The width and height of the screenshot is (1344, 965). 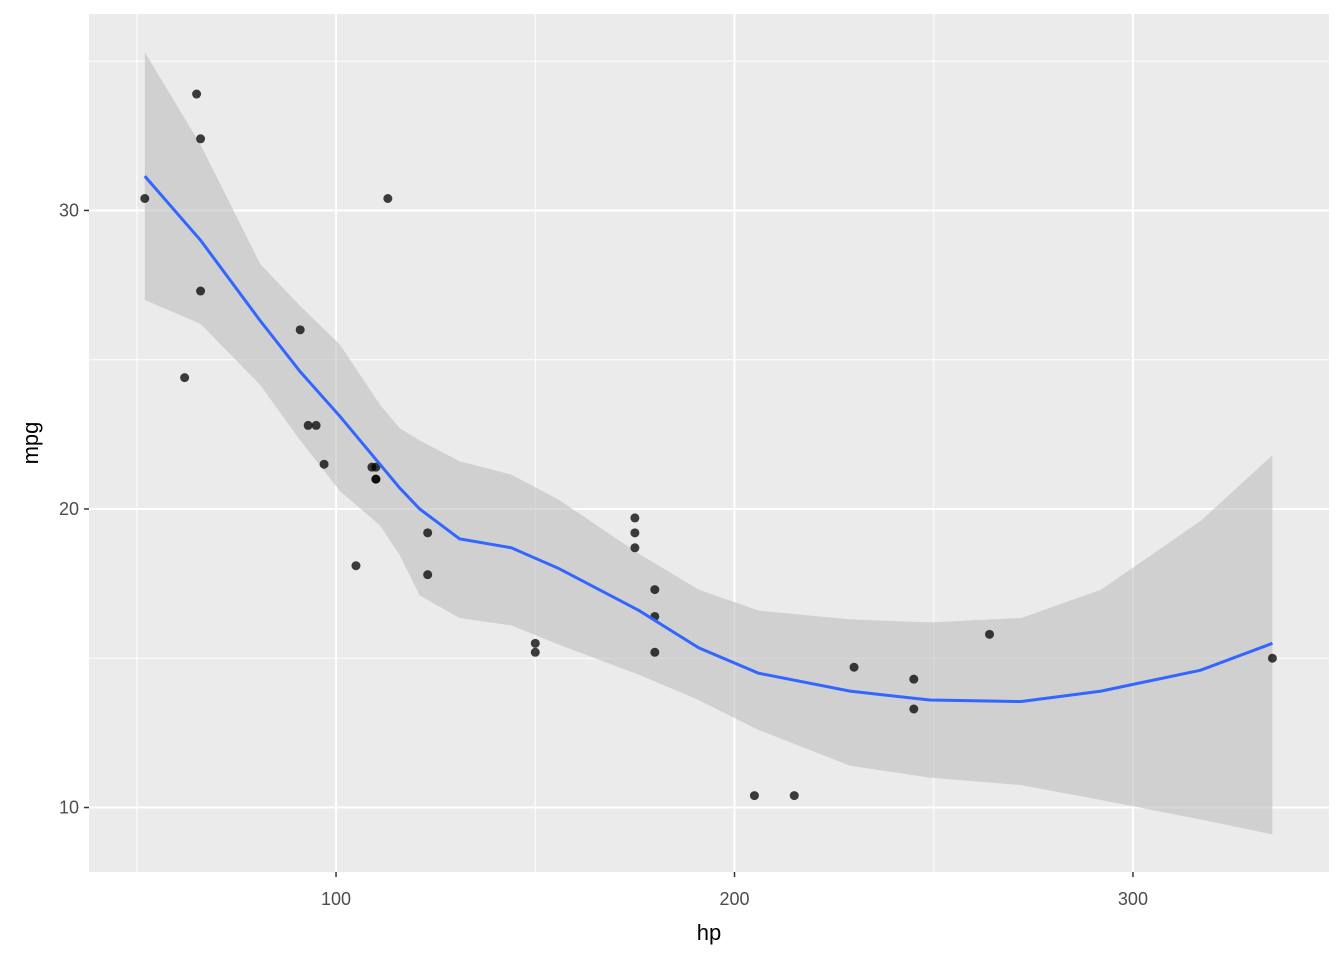 I want to click on x-tick-label: 300, so click(x=1133, y=899).